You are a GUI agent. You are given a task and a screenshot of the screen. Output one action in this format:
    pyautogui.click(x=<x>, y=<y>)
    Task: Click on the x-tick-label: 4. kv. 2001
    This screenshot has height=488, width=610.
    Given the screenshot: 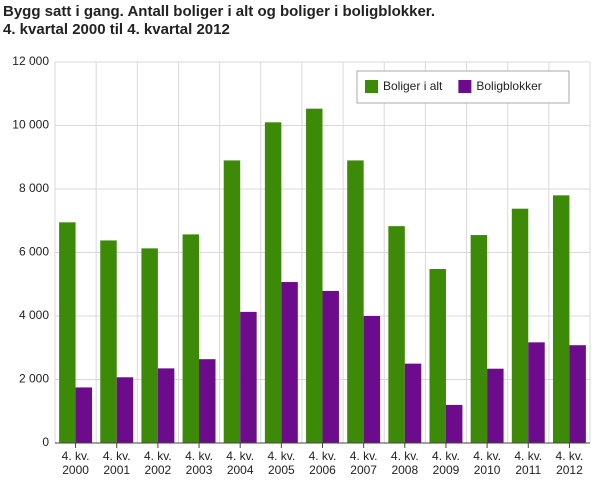 What is the action you would take?
    pyautogui.click(x=116, y=463)
    